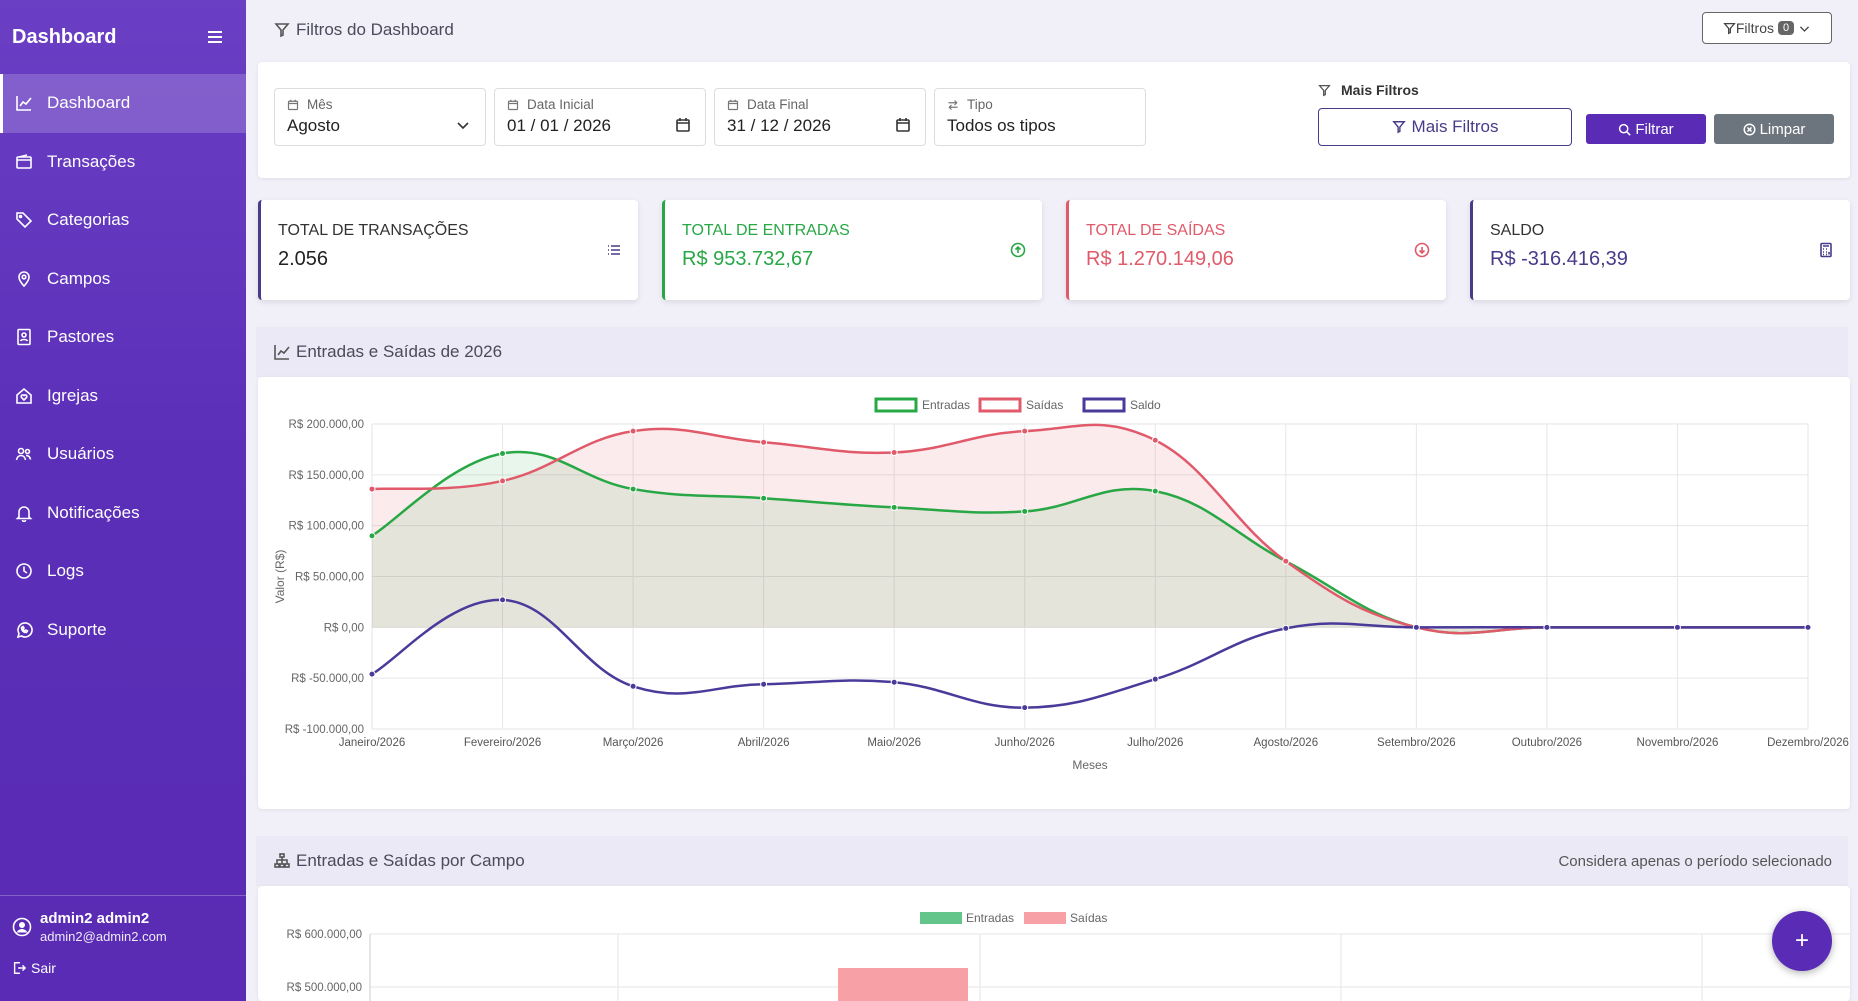  Describe the element at coordinates (123, 454) in the screenshot. I see `sidebar-item-people: Usuários` at that location.